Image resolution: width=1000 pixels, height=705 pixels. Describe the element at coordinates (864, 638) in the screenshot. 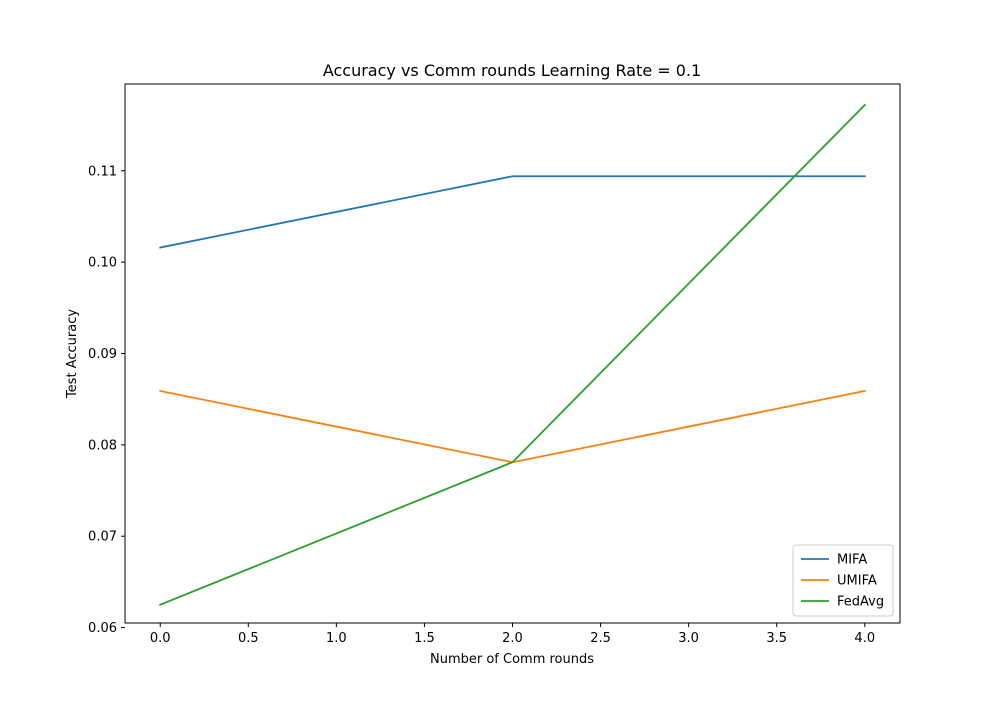

I see `x-tick-label: 4.0` at that location.